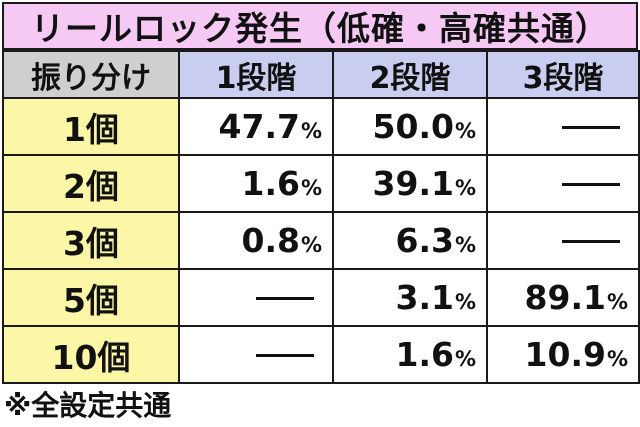 This screenshot has height=427, width=640. I want to click on table-cell: 89.1%, so click(563, 297).